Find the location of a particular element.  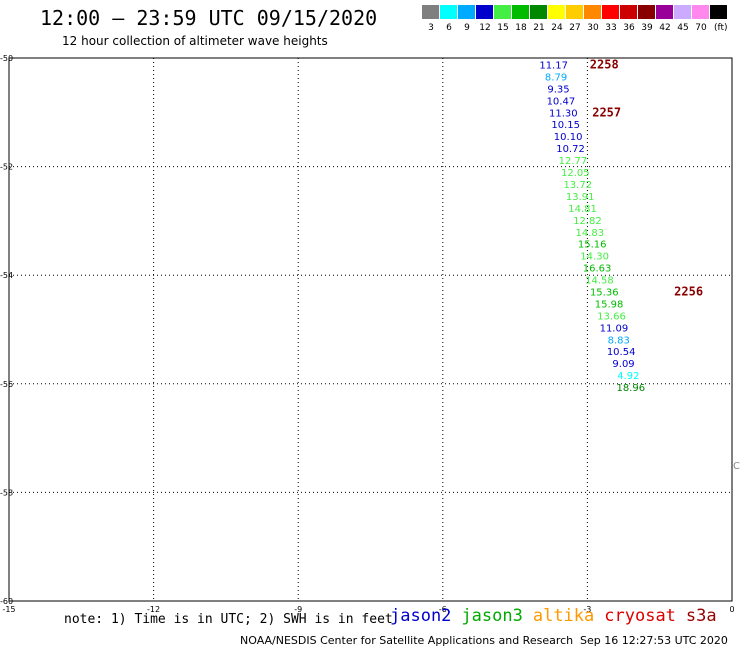

wave-height-value: 15.36 is located at coordinates (604, 292).